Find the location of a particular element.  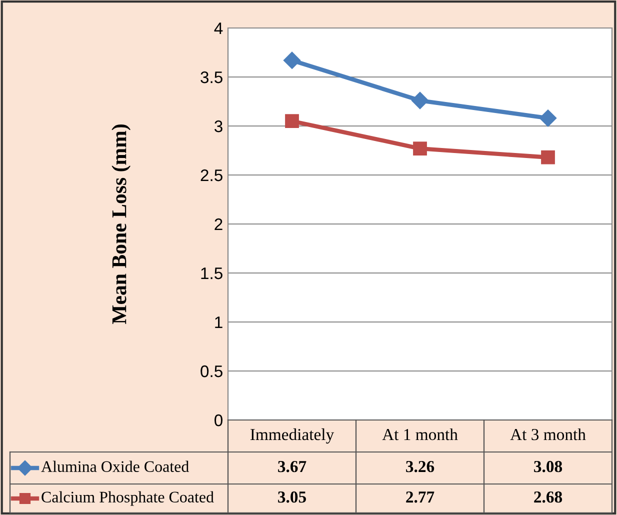

y-axis-title: Mean Bone Loss (mm) is located at coordinates (121, 224).